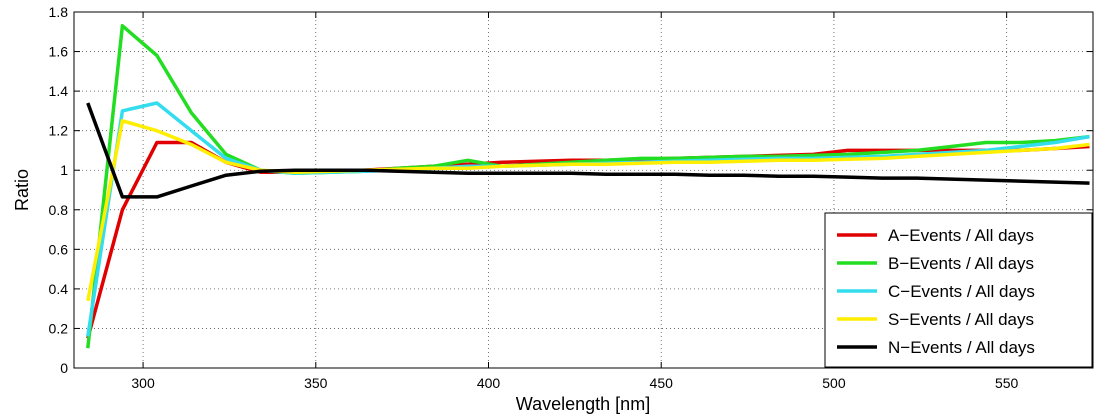 The width and height of the screenshot is (1103, 416). I want to click on y-tick-label: 0.6, so click(59, 249).